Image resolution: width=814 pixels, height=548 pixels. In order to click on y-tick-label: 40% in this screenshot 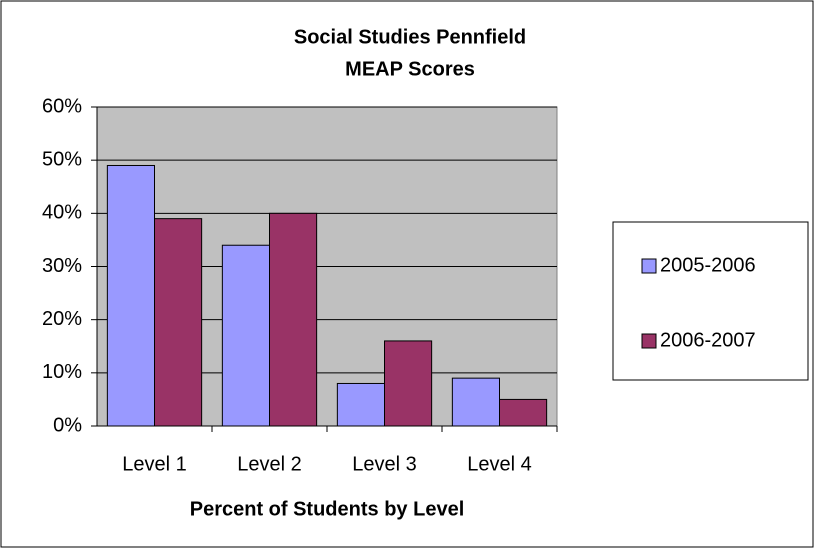, I will do `click(62, 213)`.